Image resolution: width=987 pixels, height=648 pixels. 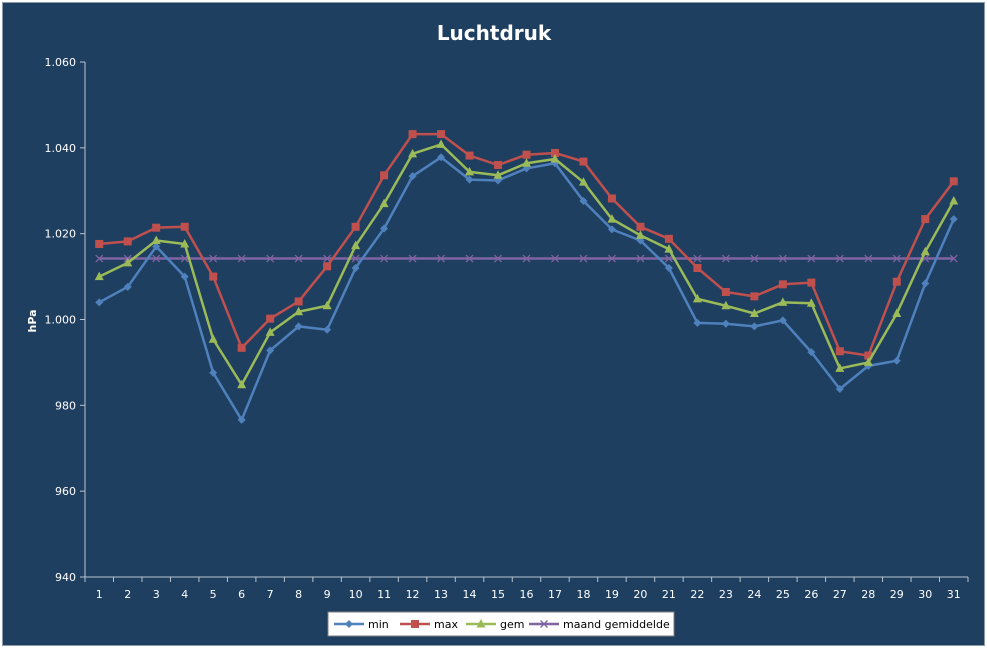 I want to click on x-tick-label: 6, so click(x=241, y=594).